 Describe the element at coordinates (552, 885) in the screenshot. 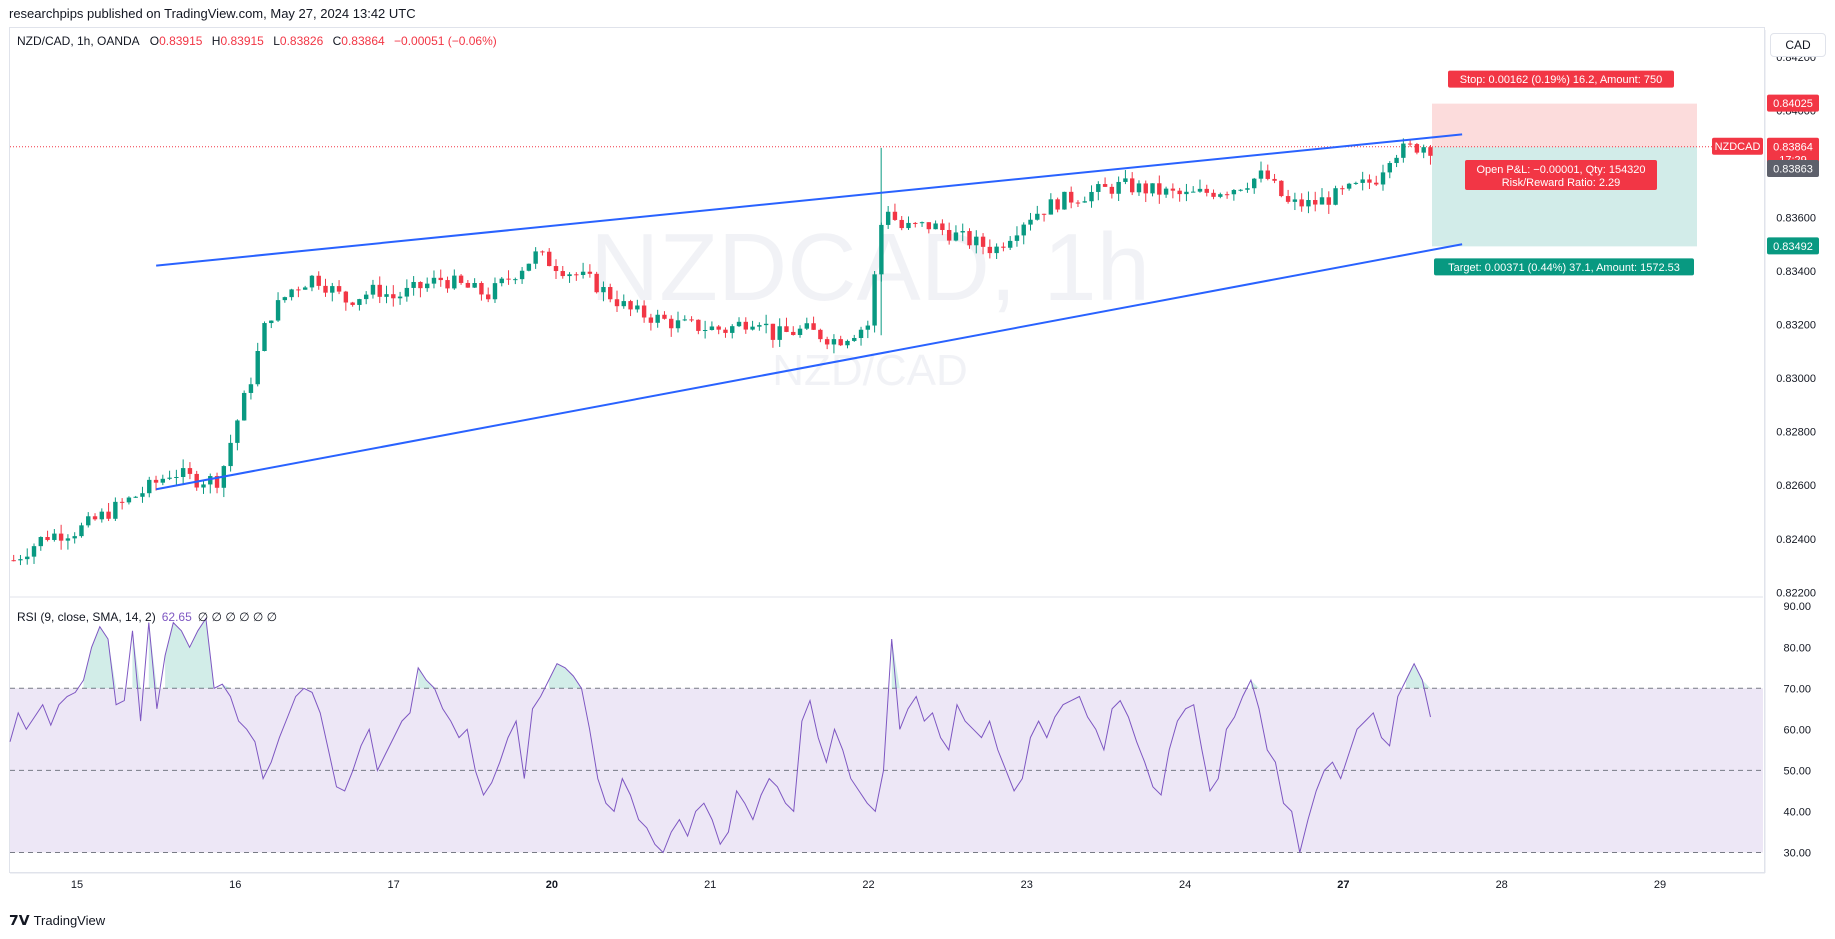

I see `time-tick-label: 20` at that location.